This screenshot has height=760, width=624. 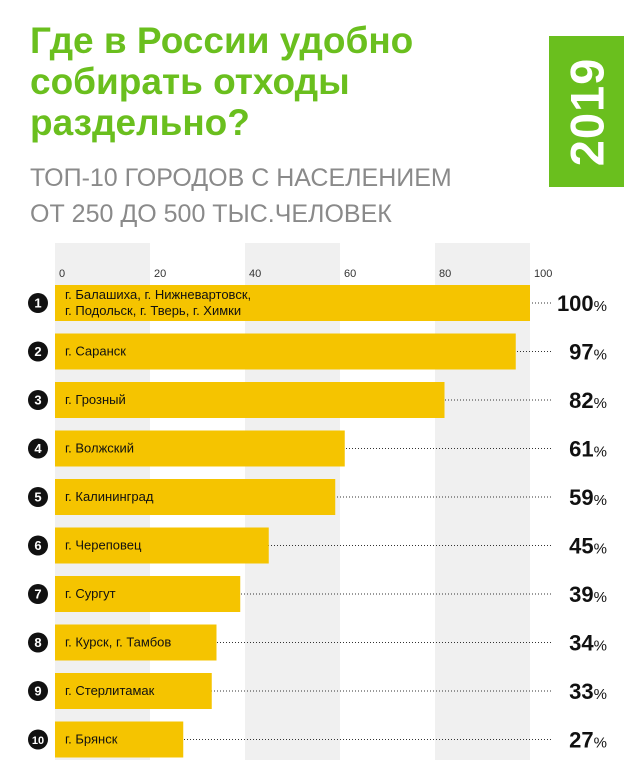 What do you see at coordinates (118, 642) in the screenshot?
I see `bar-label: г. Курск, г. Тамбов` at bounding box center [118, 642].